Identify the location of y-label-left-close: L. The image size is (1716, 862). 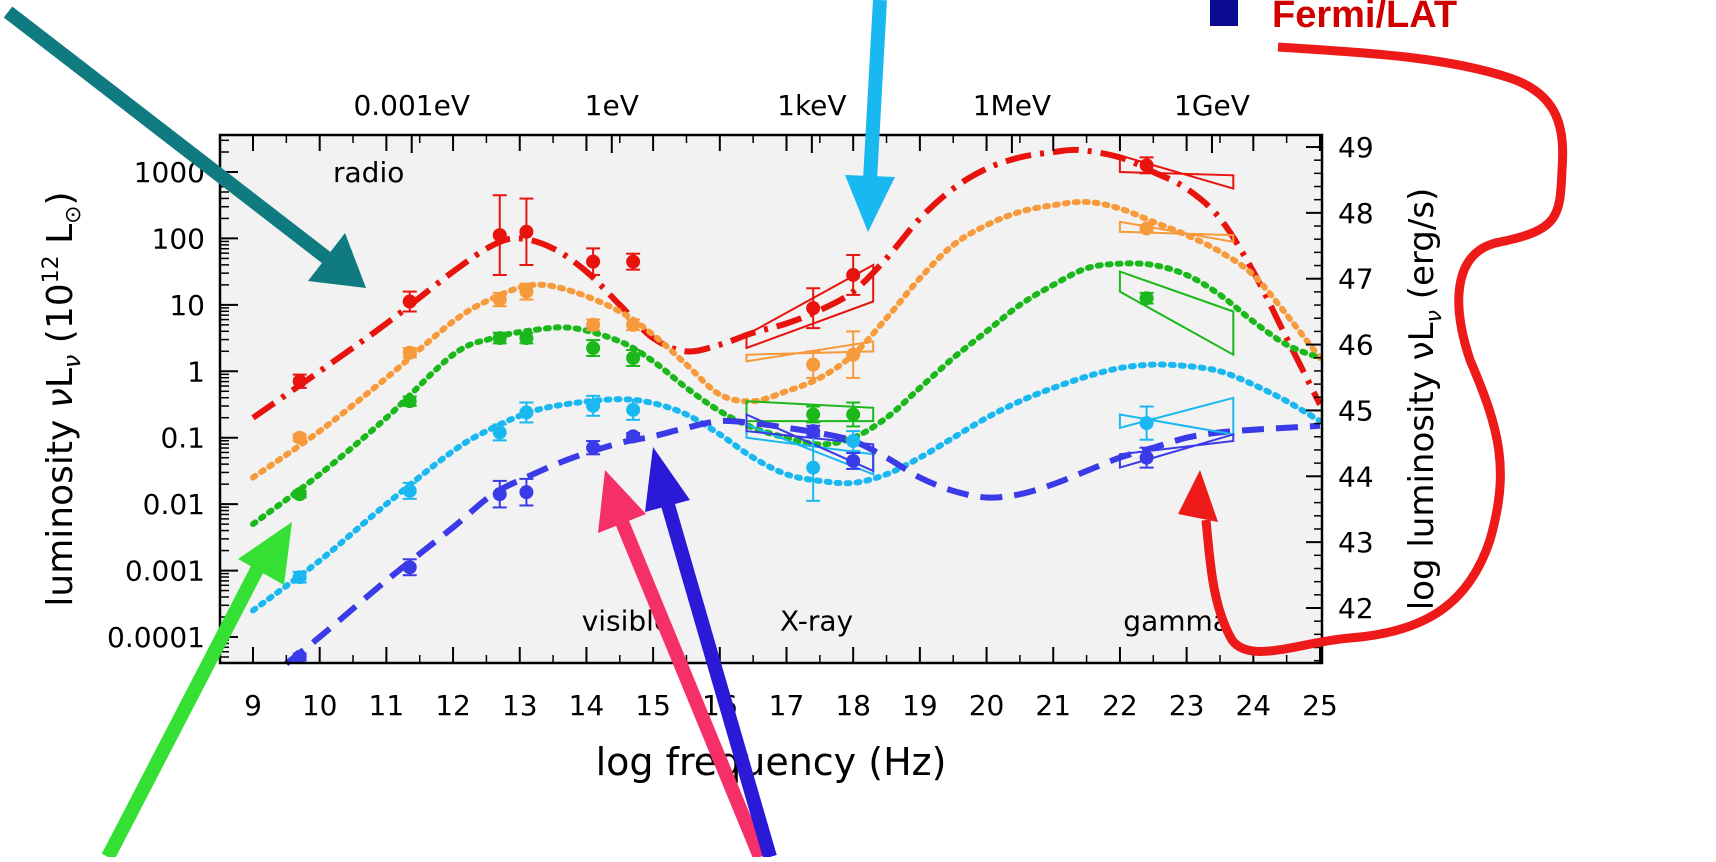
(60, 240).